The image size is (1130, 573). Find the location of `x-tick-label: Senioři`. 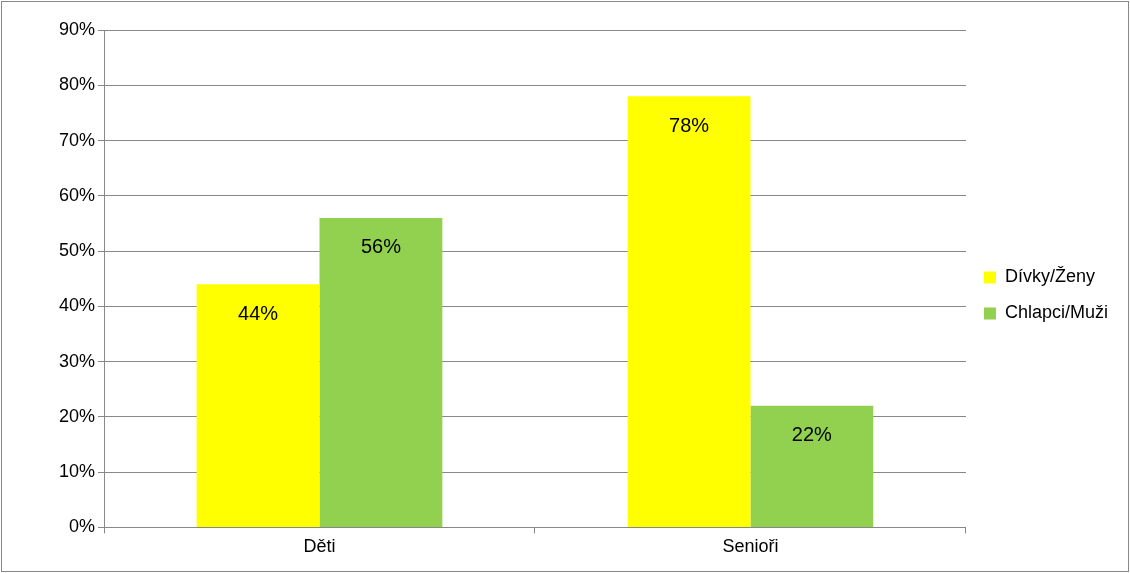

x-tick-label: Senioři is located at coordinates (750, 546).